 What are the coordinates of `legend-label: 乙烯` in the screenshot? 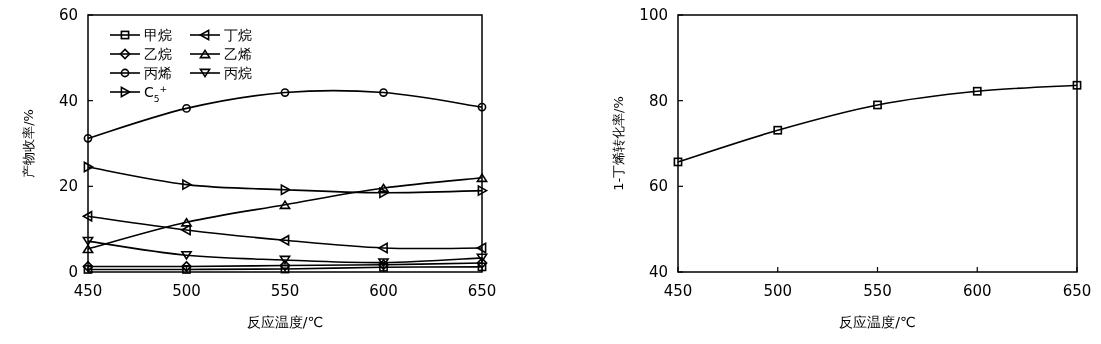 It's located at (238, 54).